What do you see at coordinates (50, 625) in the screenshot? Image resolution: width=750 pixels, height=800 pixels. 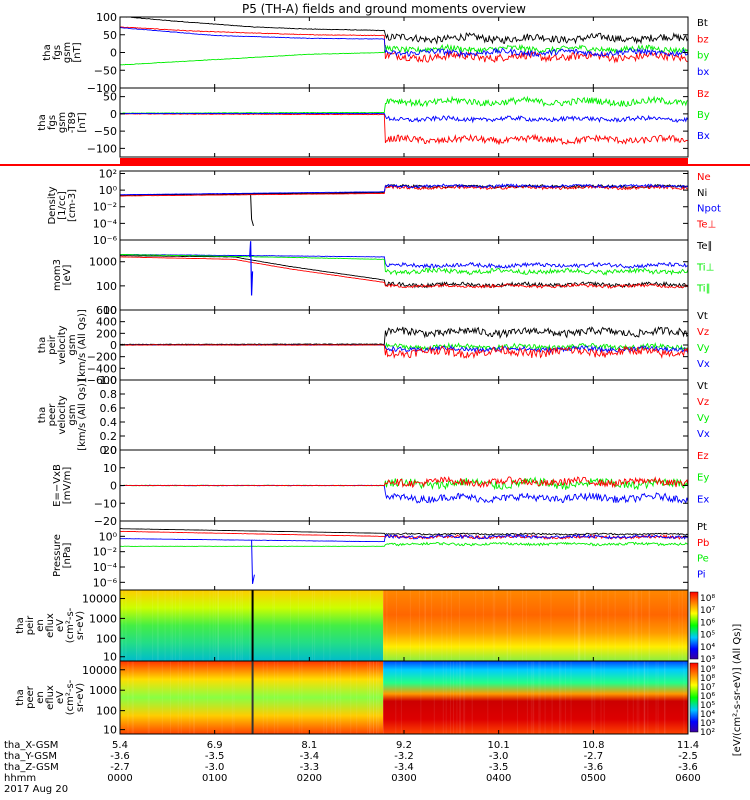 I see `y-axis-label: tha peir en eflux eV (cm²-s-sr-eV)` at bounding box center [50, 625].